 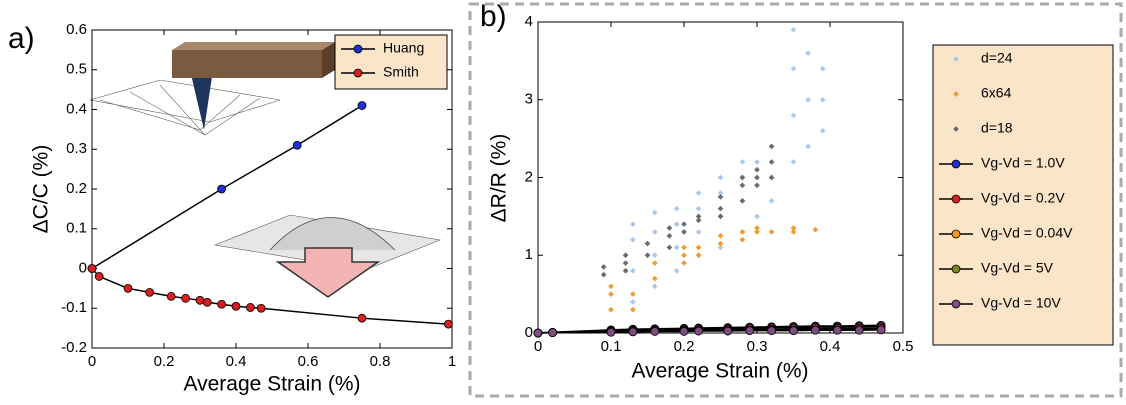 What do you see at coordinates (684, 346) in the screenshot?
I see `x-tick-label: 0.2` at bounding box center [684, 346].